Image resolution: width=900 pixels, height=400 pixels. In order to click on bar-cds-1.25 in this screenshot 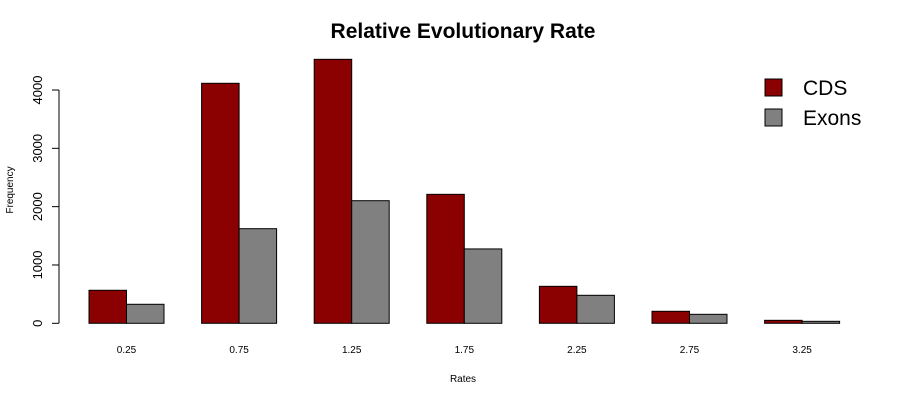, I will do `click(333, 191)`.